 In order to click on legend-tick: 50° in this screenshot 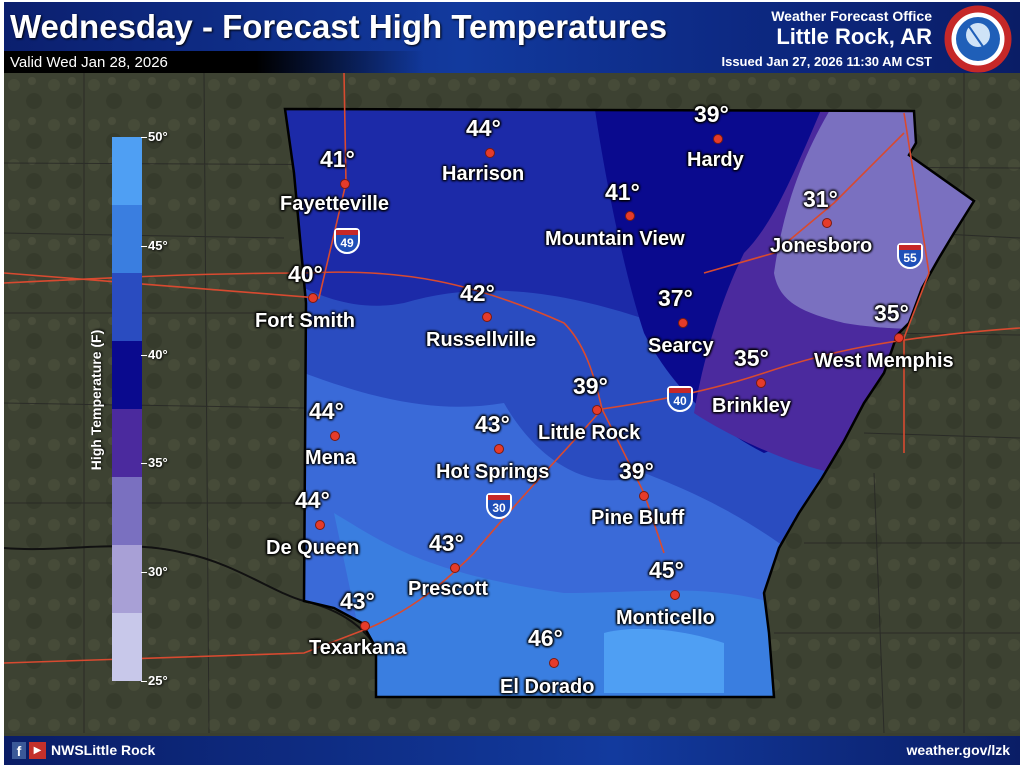, I will do `click(154, 136)`.